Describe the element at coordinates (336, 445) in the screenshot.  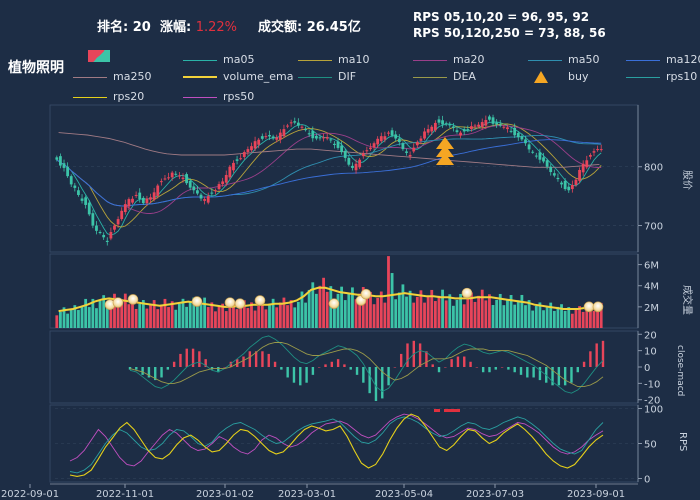
I see `rps10-line` at that location.